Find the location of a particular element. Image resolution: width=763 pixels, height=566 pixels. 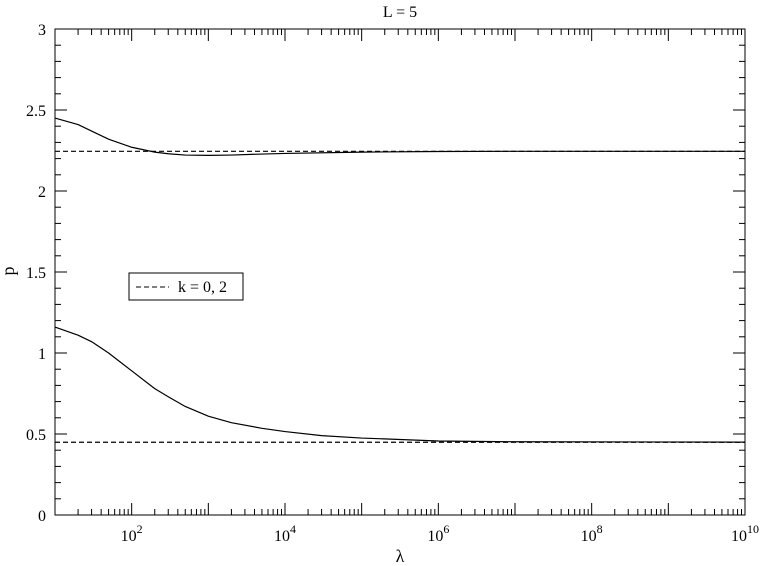

x-tick-label: 10² is located at coordinates (132, 533).